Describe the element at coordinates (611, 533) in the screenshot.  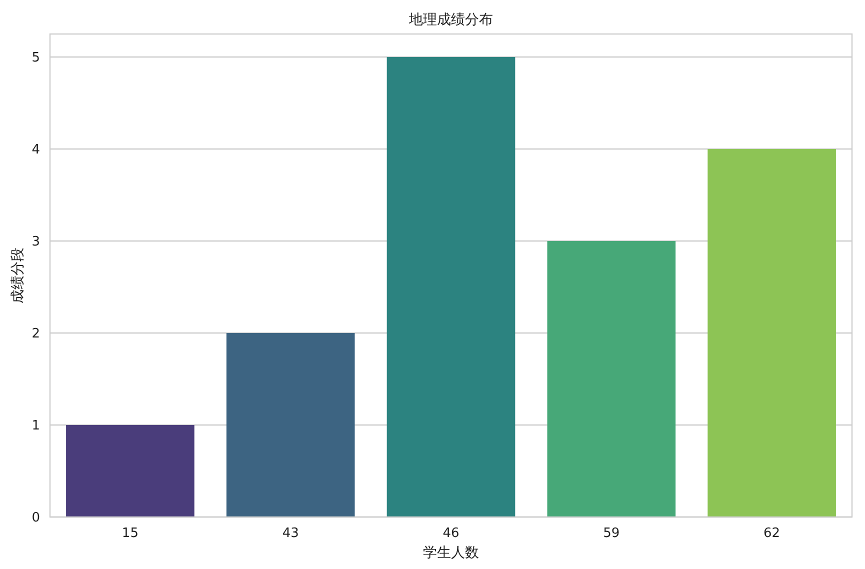
I see `x-tick-label: 59` at that location.